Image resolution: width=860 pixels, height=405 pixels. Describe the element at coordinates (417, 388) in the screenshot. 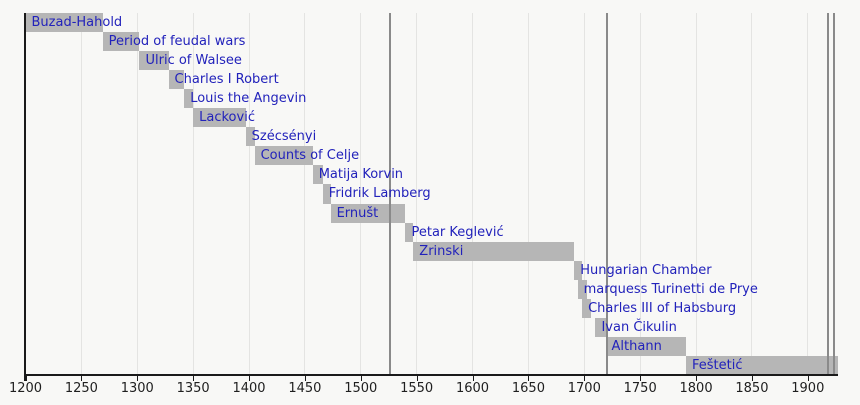

I see `x-axis-tick-label: 1550` at that location.